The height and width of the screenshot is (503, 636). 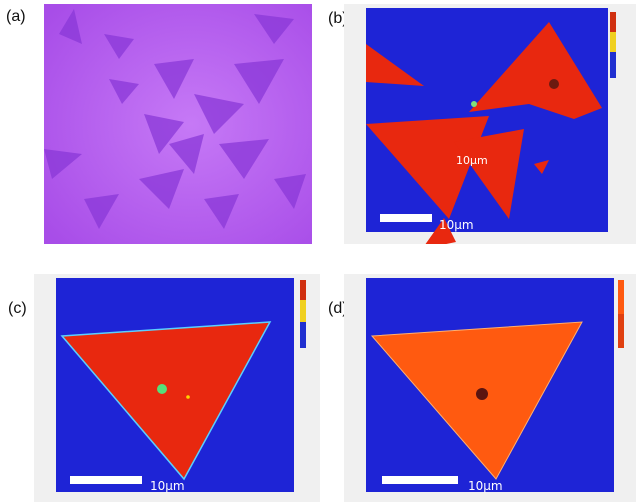 What do you see at coordinates (16, 16) in the screenshot?
I see `panel-a-label: (a)` at bounding box center [16, 16].